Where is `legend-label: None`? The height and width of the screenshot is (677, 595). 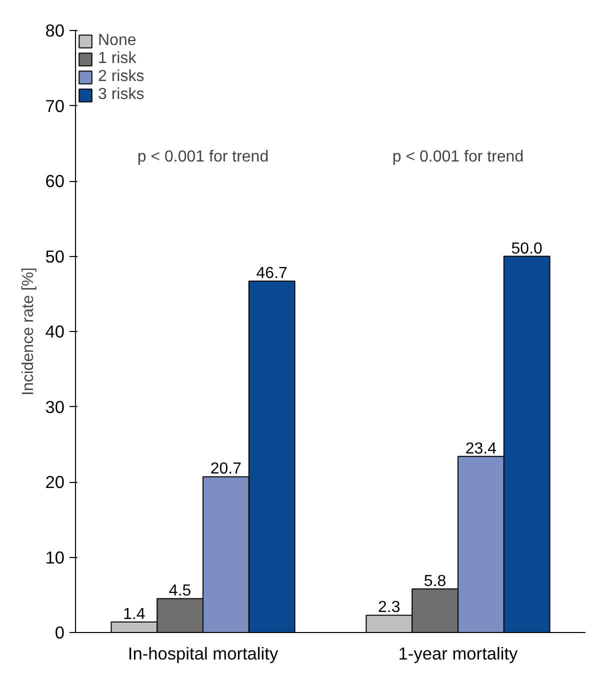 legend-label: None is located at coordinates (117, 41).